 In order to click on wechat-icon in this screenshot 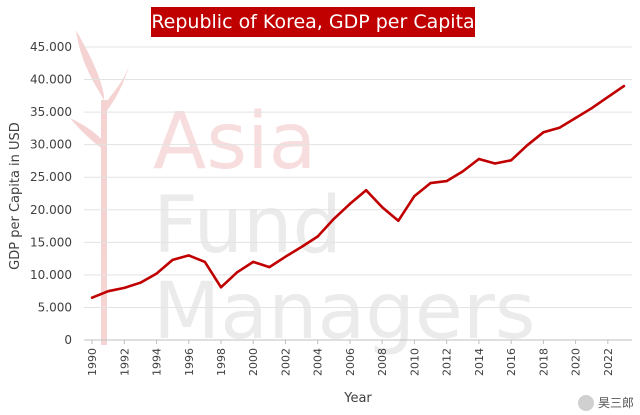, I will do `click(585, 402)`.